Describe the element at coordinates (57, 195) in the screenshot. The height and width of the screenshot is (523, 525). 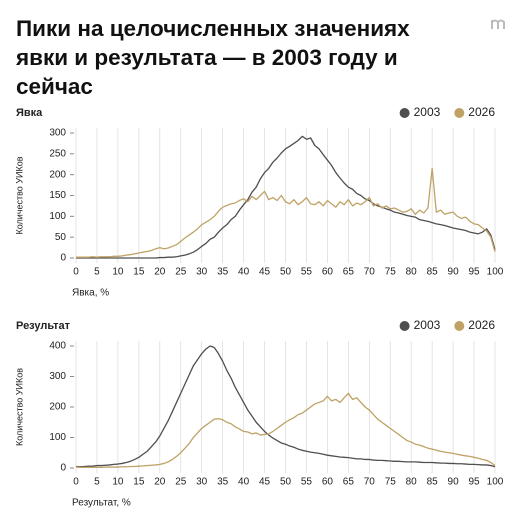
I see `y-tick-label: 150` at that location.